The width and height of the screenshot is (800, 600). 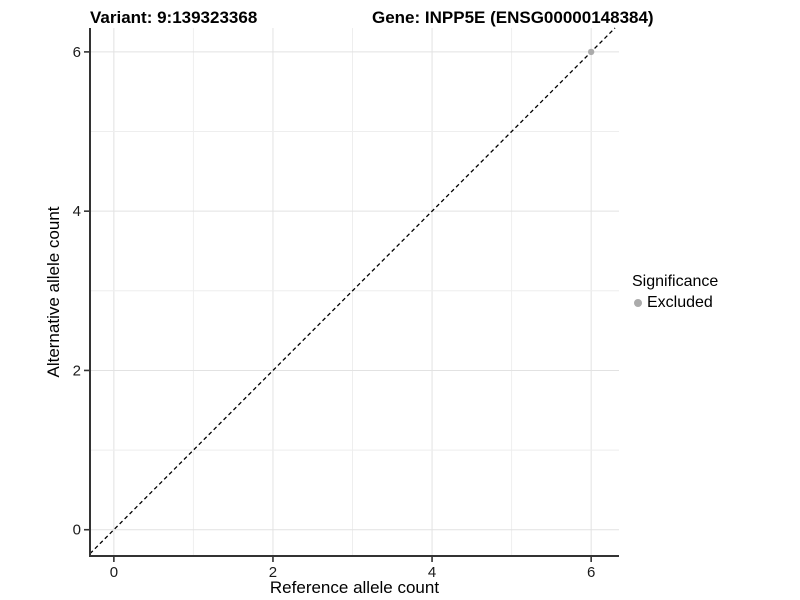 What do you see at coordinates (591, 572) in the screenshot?
I see `x-tick-label: 6` at bounding box center [591, 572].